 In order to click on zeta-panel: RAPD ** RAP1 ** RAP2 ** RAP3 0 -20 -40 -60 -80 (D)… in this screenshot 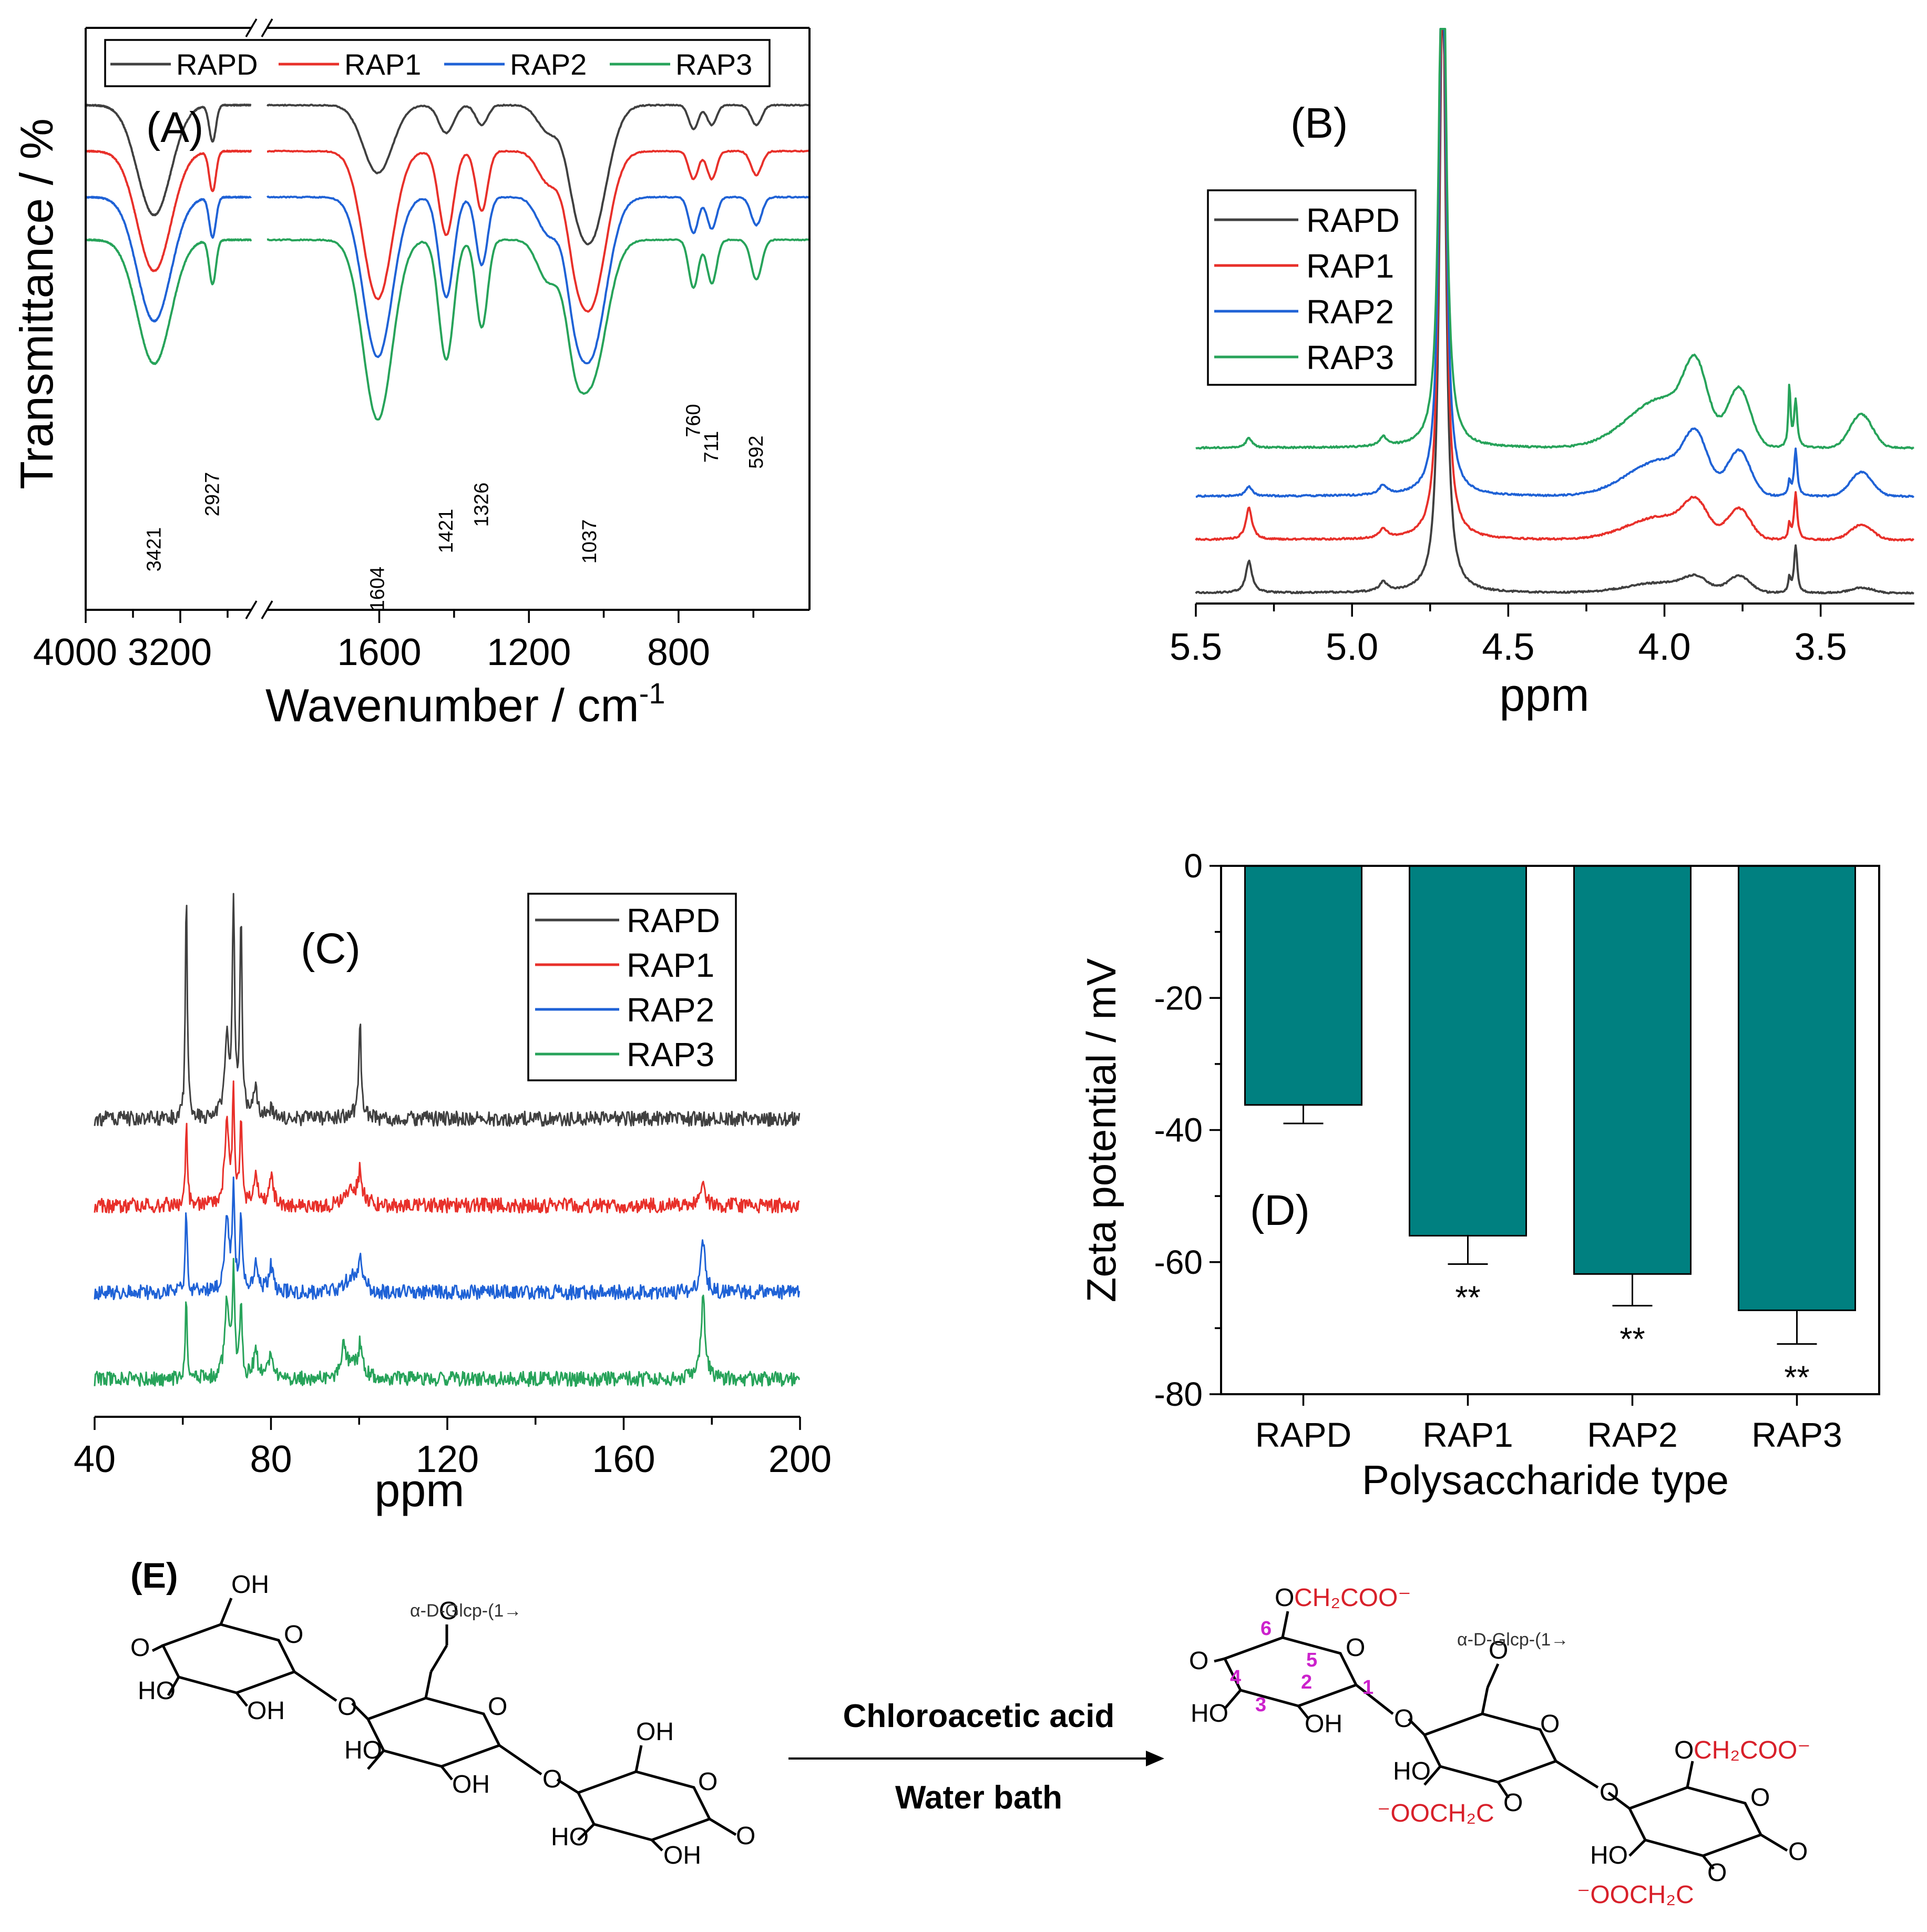, I will do `click(1479, 1175)`.